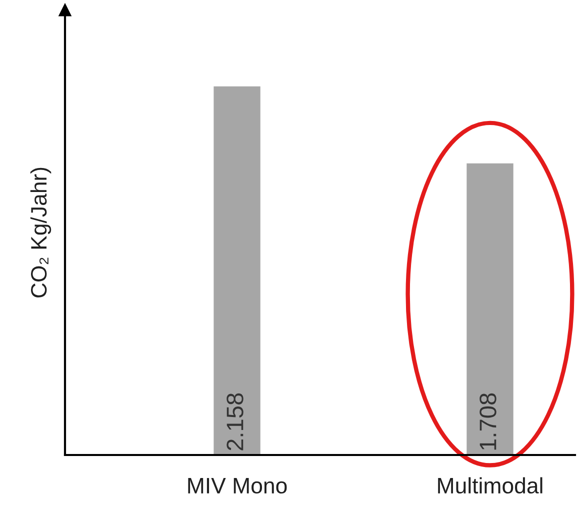  Describe the element at coordinates (488, 421) in the screenshot. I see `data-label: 1.708` at that location.